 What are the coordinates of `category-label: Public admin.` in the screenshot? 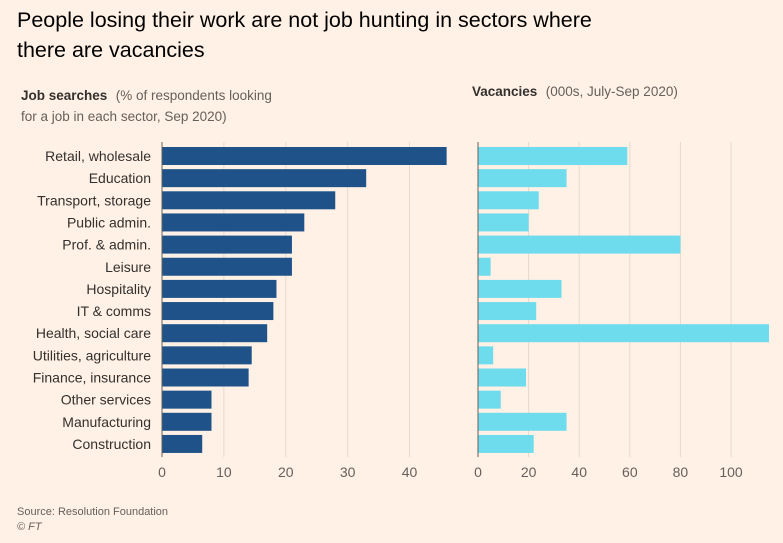 It's located at (109, 222).